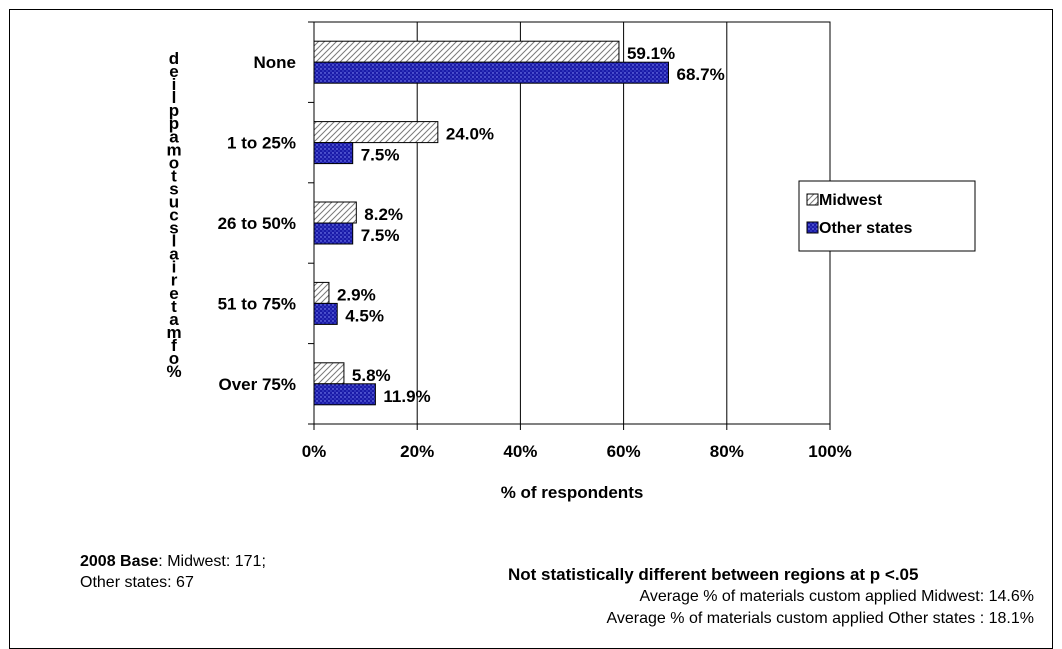 Image resolution: width=1062 pixels, height=649 pixels. What do you see at coordinates (119, 561) in the screenshot?
I see `base-label: 2008 Base` at bounding box center [119, 561].